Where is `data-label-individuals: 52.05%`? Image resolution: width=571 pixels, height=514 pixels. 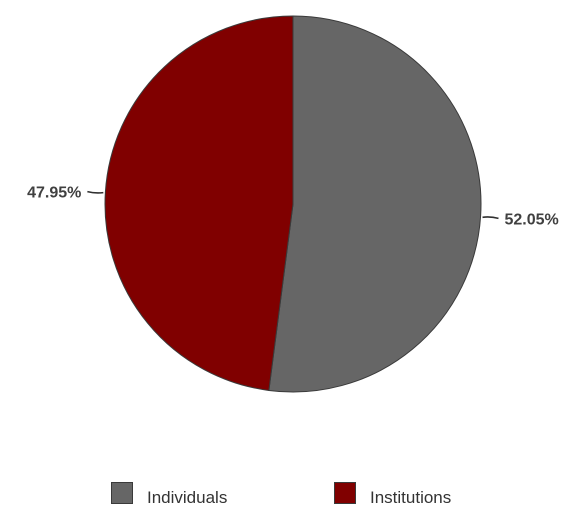
data-label-individuals: 52.05% is located at coordinates (531, 219).